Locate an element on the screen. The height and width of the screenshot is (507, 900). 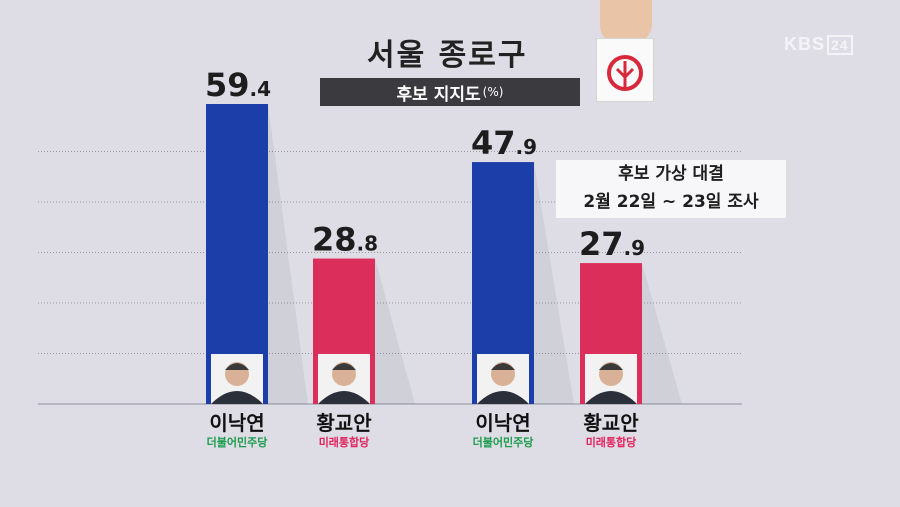
subtitle-unit: (%) is located at coordinates (493, 92).